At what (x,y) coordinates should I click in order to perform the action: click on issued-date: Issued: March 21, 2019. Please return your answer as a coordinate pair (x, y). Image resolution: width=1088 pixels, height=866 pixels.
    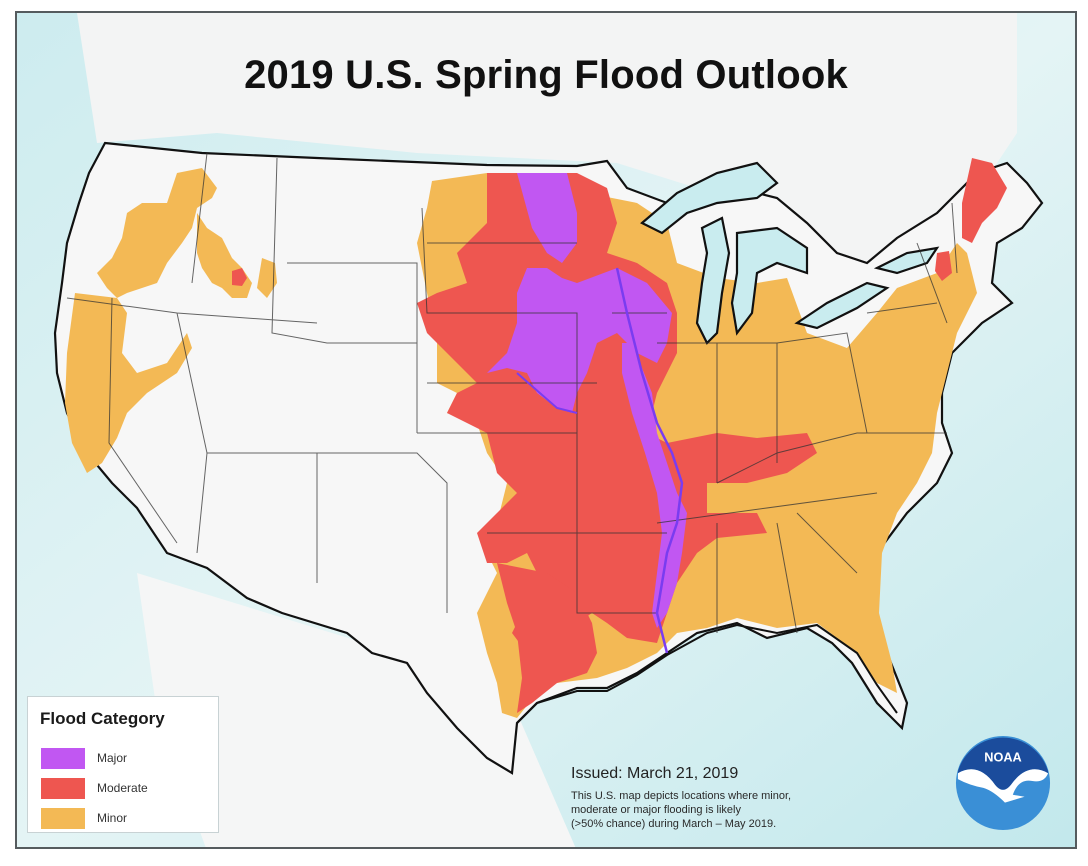
    Looking at the image, I should click on (655, 773).